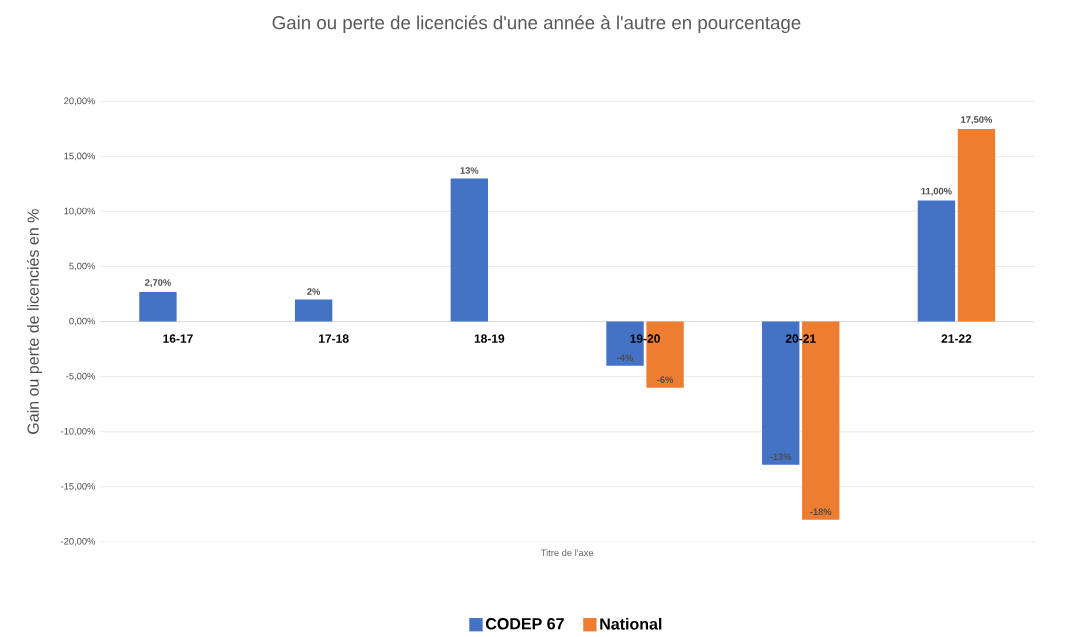  Describe the element at coordinates (645, 338) in the screenshot. I see `x-tick-label: 19-20` at that location.